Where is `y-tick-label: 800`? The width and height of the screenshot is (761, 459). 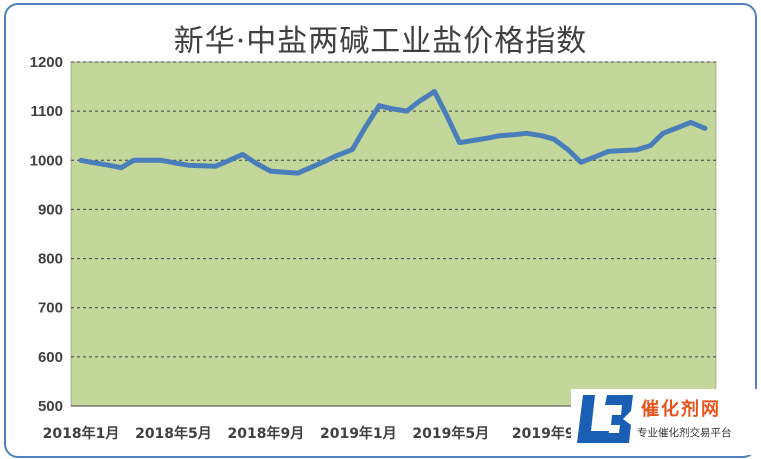 y-tick-label: 800 is located at coordinates (50, 259).